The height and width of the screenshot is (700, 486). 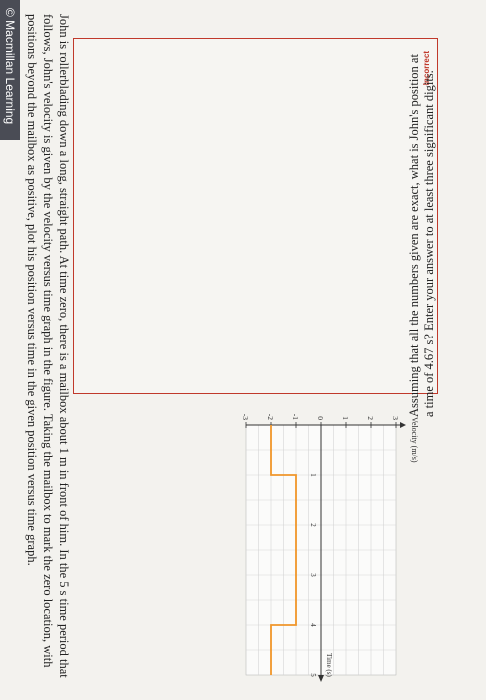 I want to click on velocity-series-line, so click(x=283, y=550).